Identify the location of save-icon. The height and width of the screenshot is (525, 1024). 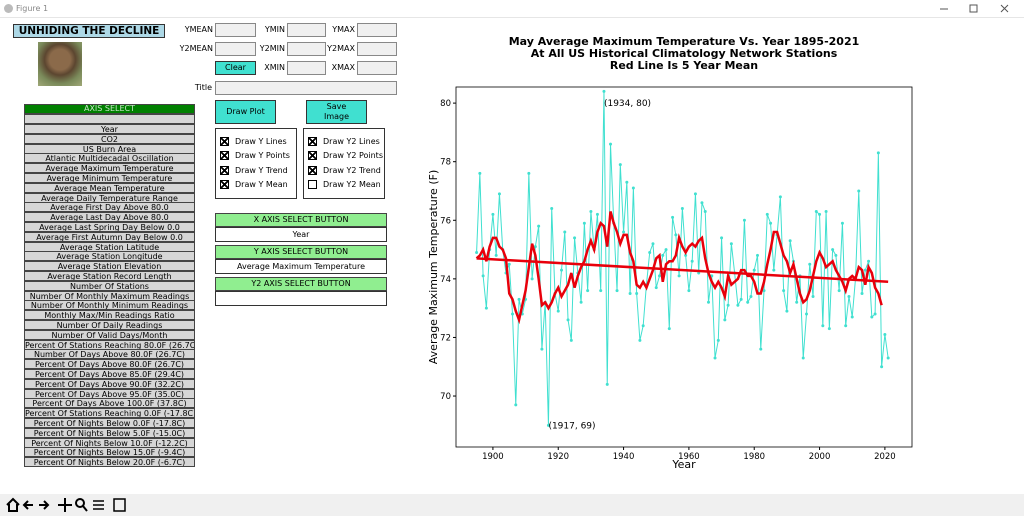
(119, 505).